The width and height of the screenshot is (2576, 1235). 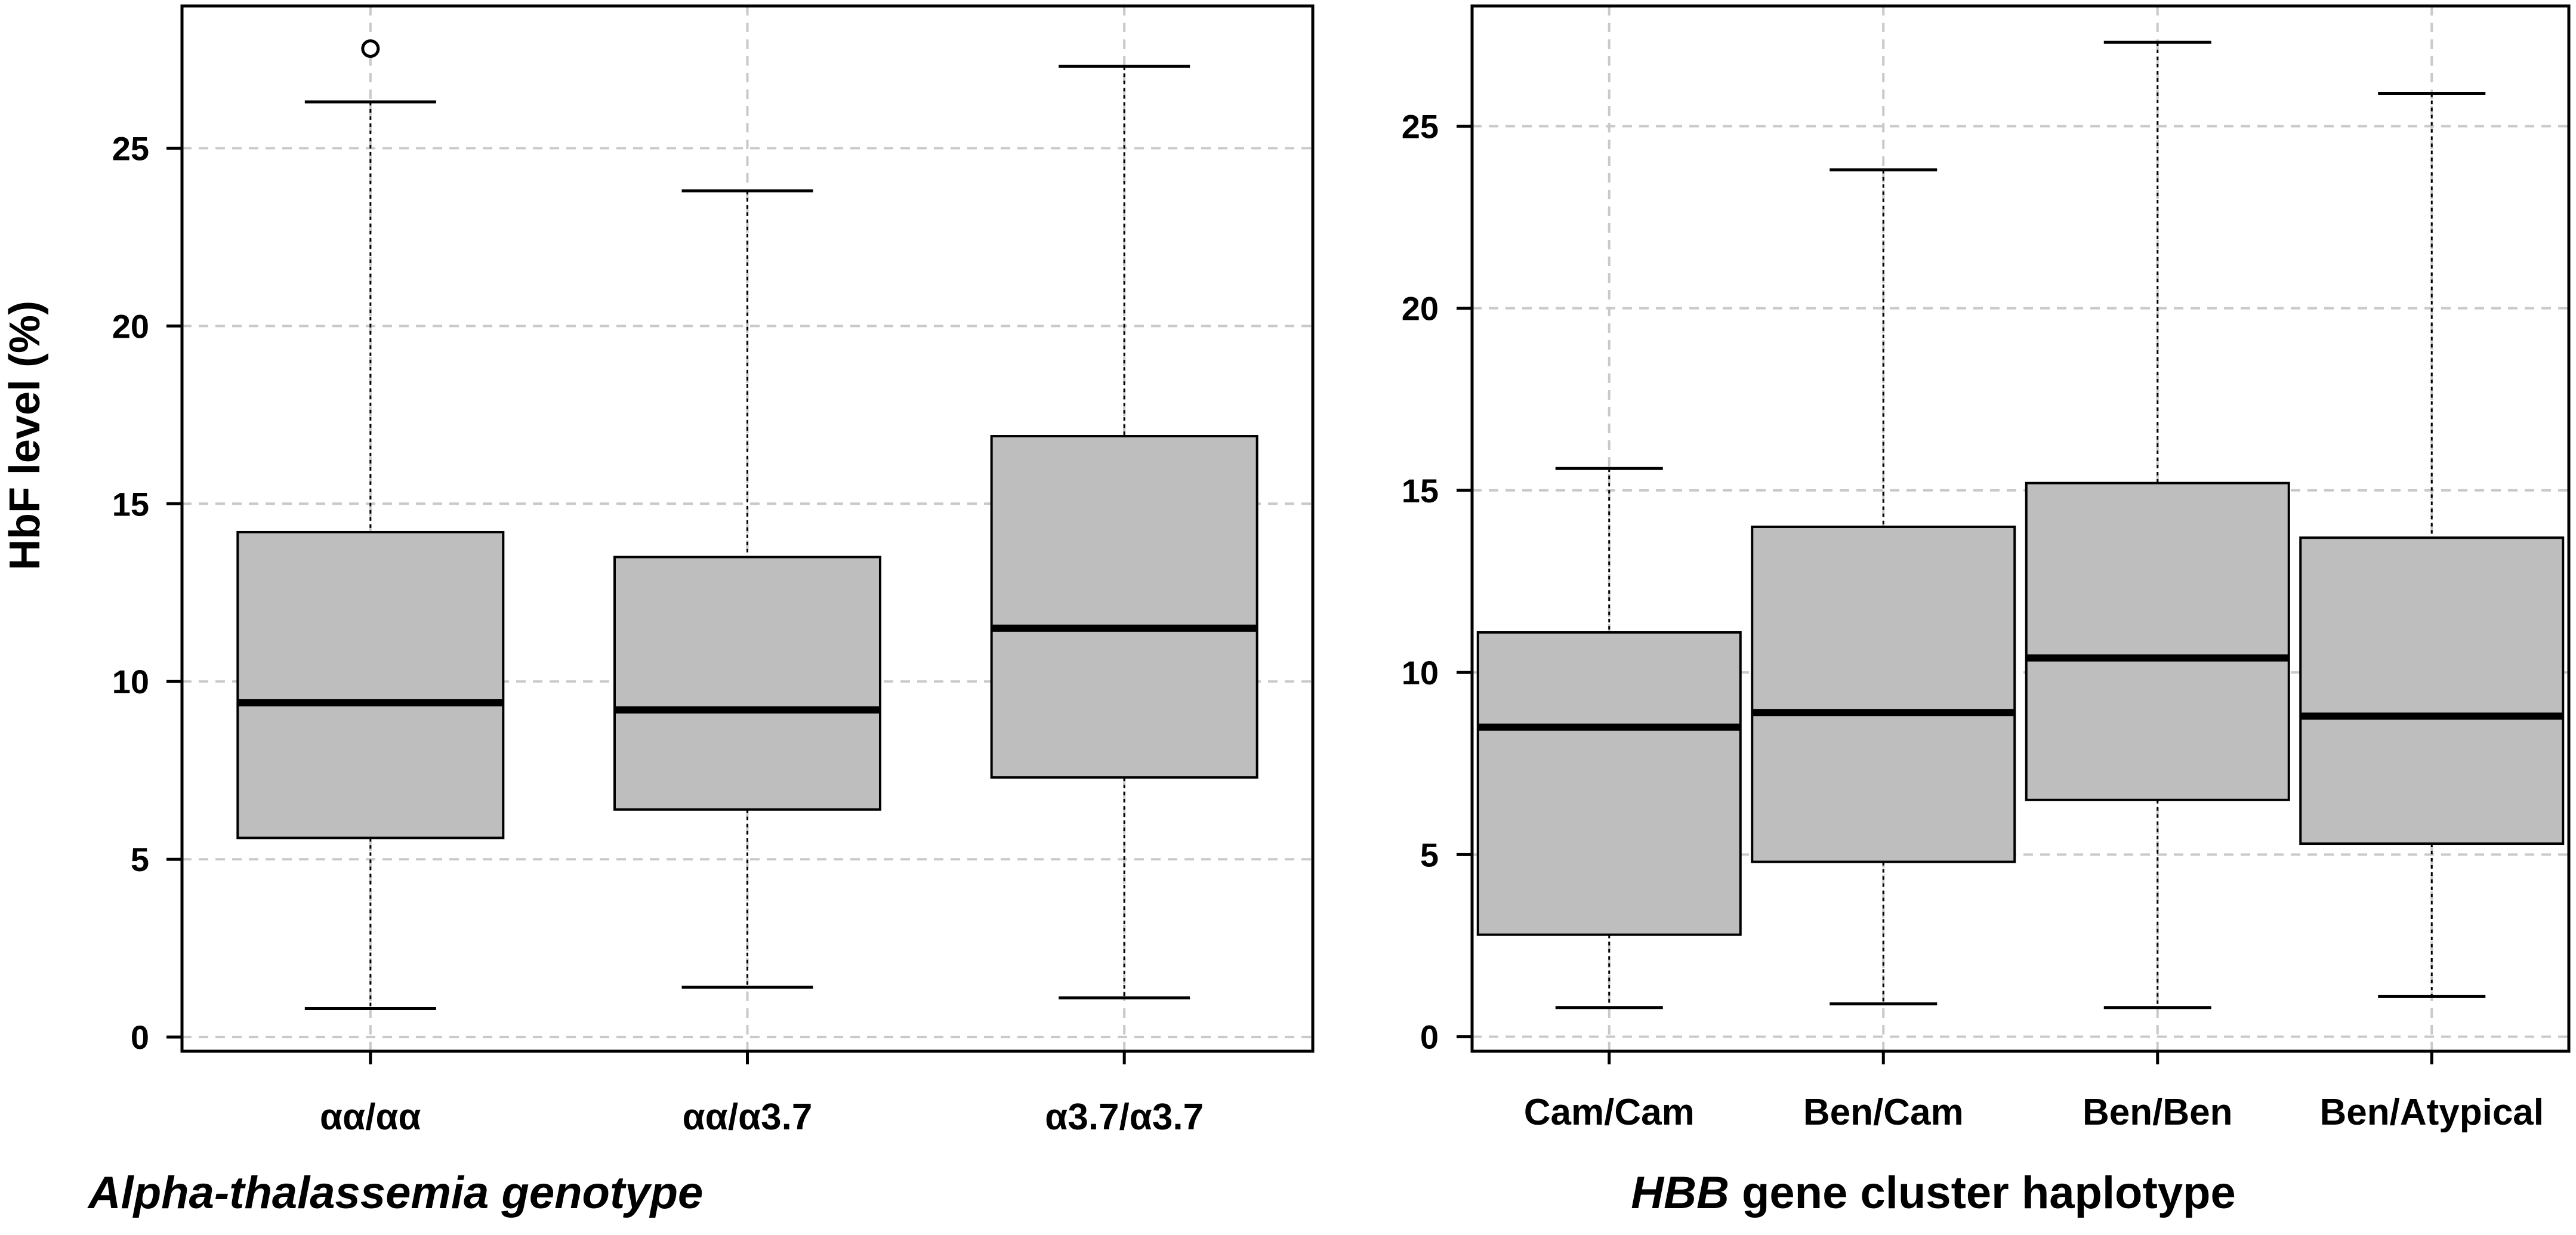 What do you see at coordinates (1125, 1117) in the screenshot?
I see `x-tick-label: α3.7/α3.7` at bounding box center [1125, 1117].